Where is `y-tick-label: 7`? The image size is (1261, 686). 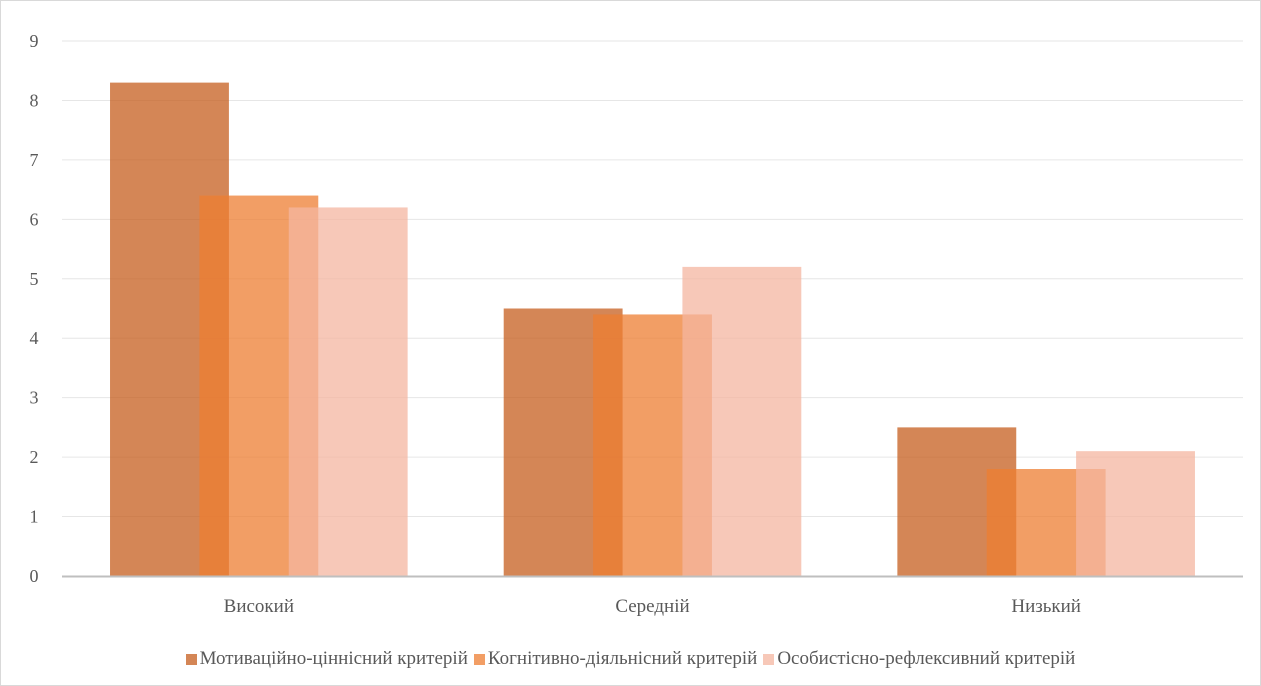 y-tick-label: 7 is located at coordinates (34, 160).